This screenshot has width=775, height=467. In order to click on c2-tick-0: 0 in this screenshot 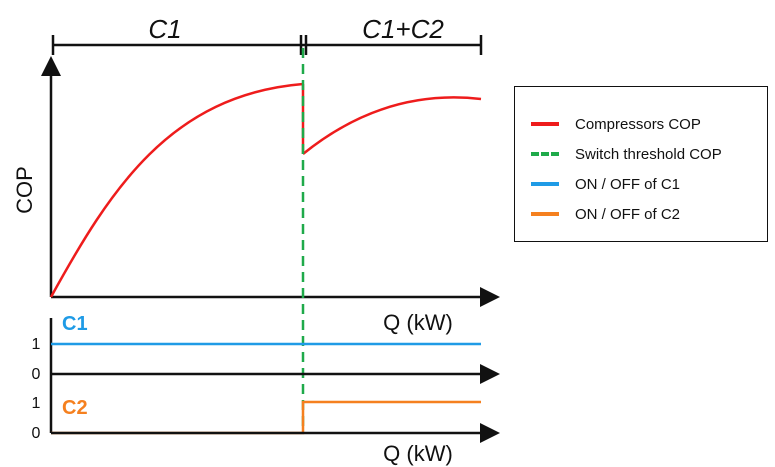, I will do `click(36, 433)`.